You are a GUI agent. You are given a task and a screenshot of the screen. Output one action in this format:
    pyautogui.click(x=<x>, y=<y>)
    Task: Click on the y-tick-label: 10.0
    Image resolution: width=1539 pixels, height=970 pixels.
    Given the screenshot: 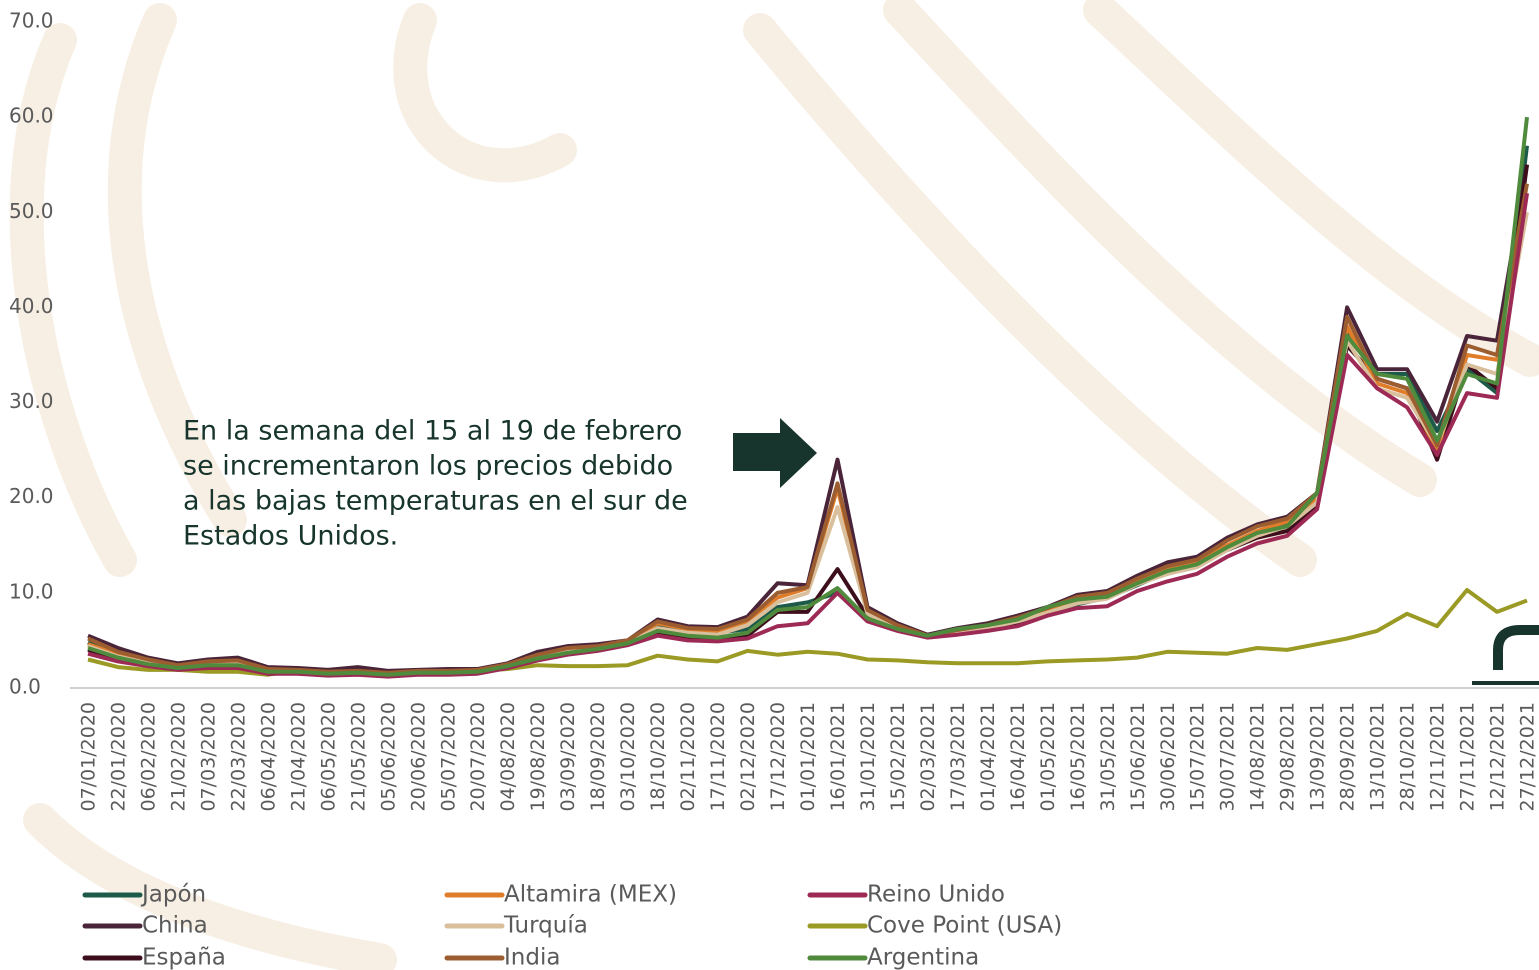 What is the action you would take?
    pyautogui.click(x=31, y=591)
    